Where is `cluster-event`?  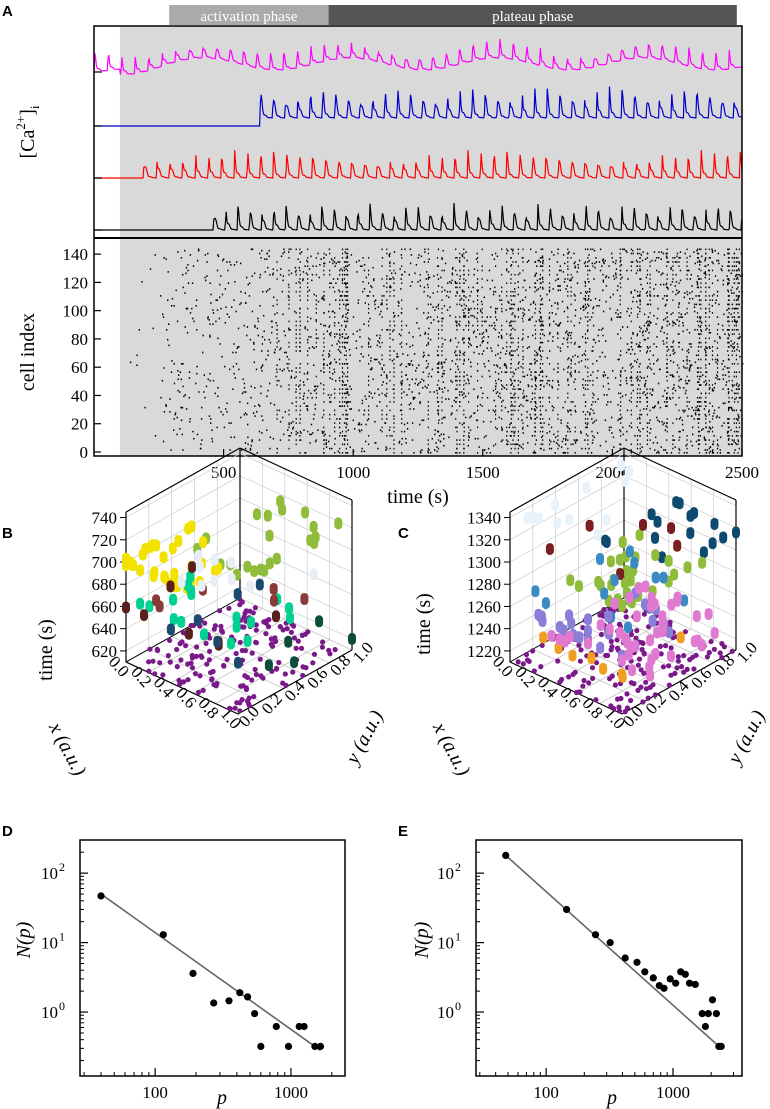
cluster-event is located at coordinates (338, 523).